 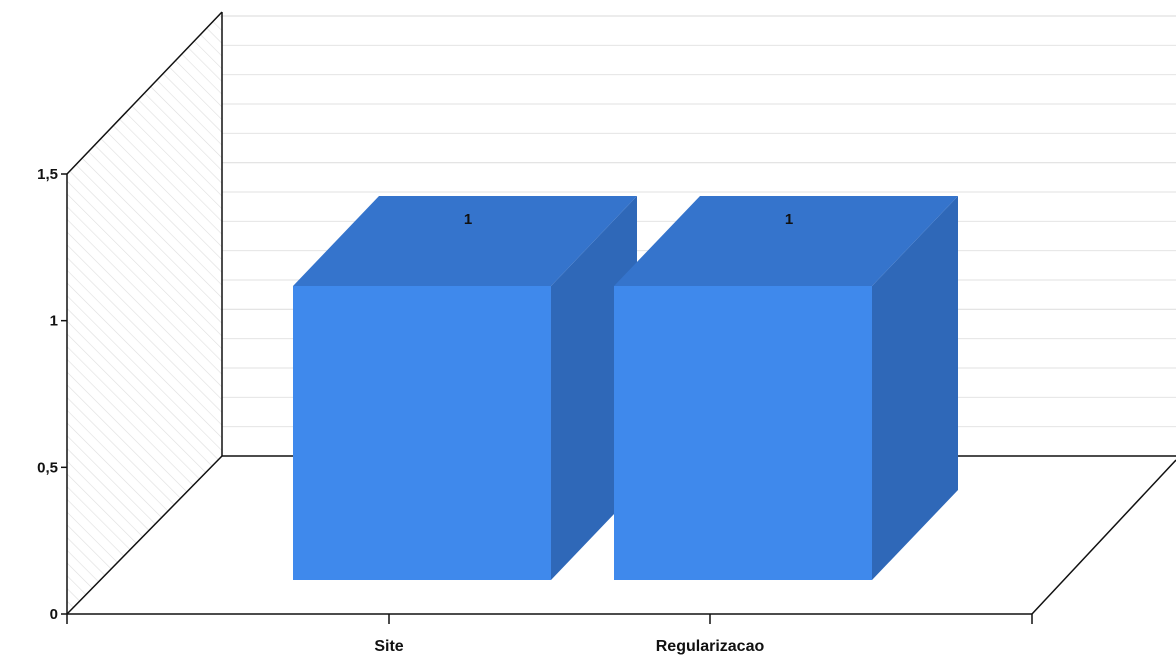 What do you see at coordinates (52, 394) in the screenshot?
I see `y-axis-ticks: 0 0,5 1 1,5` at bounding box center [52, 394].